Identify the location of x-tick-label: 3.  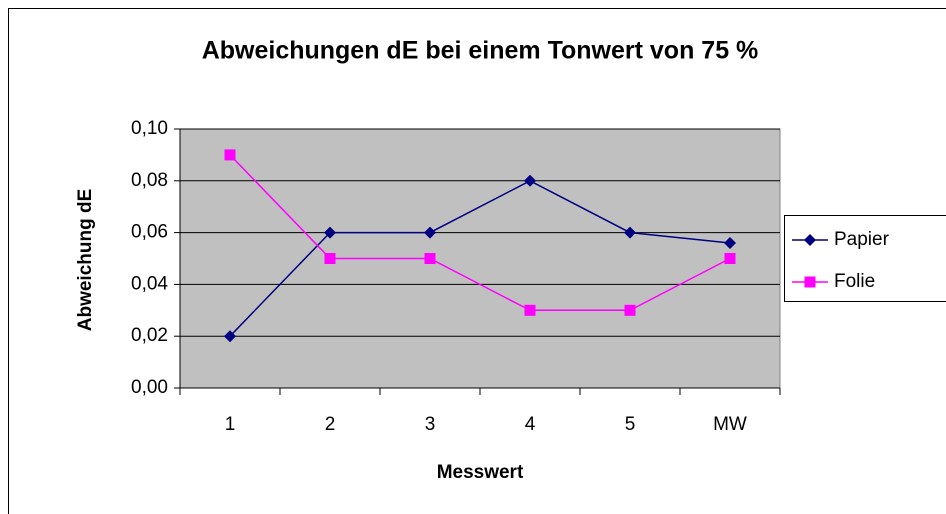
(430, 424).